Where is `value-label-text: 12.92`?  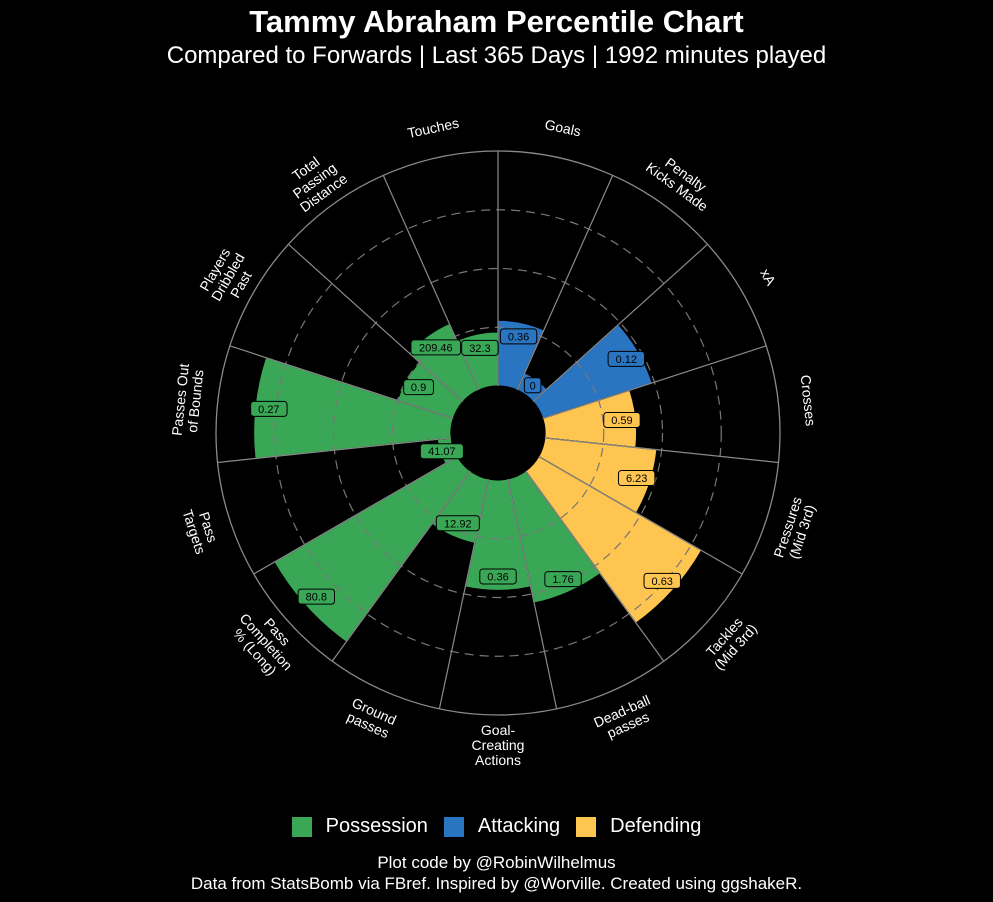 value-label-text: 12.92 is located at coordinates (458, 524).